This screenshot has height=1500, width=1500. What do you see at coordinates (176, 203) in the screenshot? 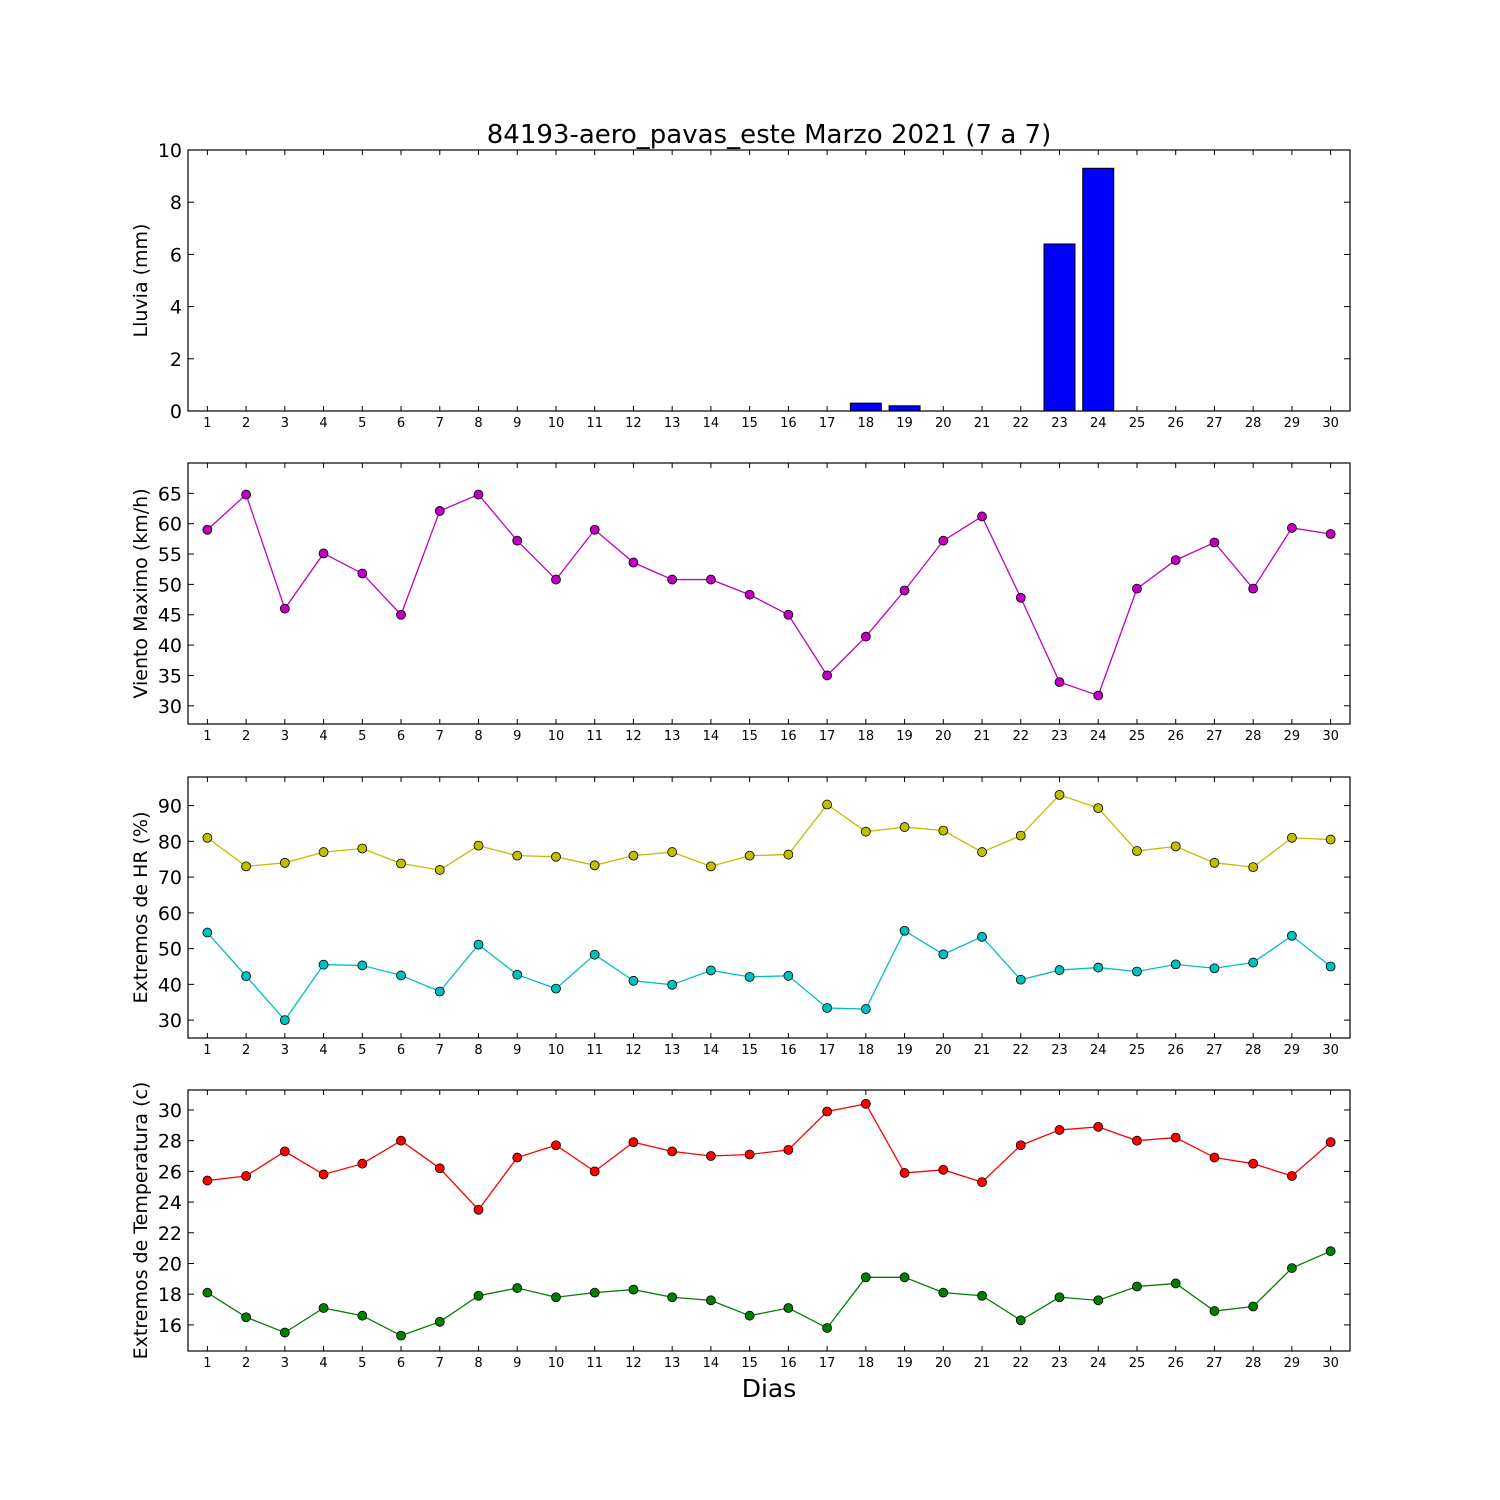
I see `rain-y-tick-label: 8` at bounding box center [176, 203].